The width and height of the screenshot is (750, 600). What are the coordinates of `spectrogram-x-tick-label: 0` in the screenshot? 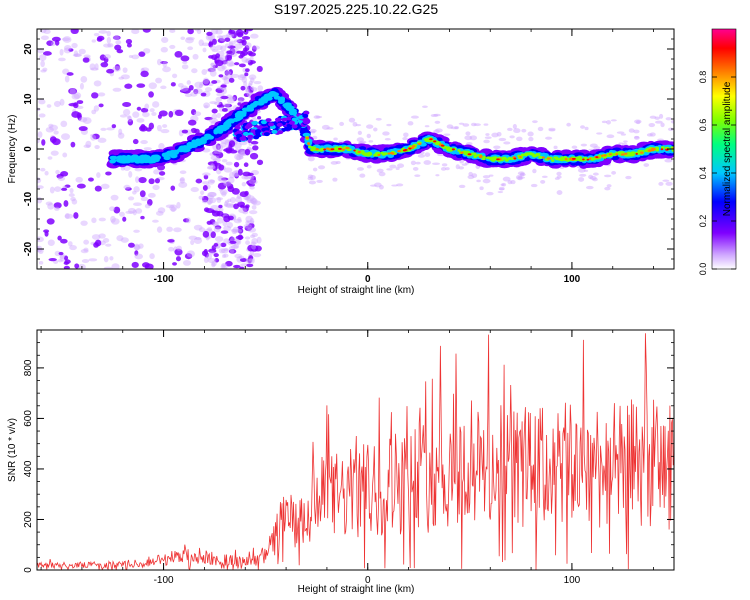 It's located at (368, 279).